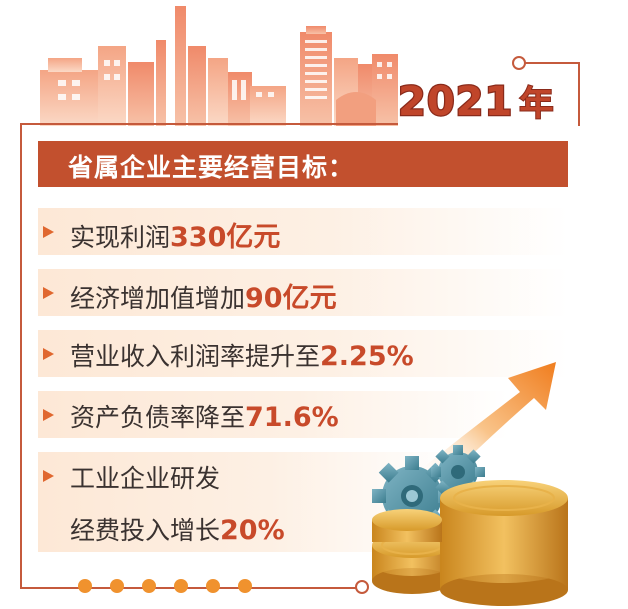 This screenshot has width=628, height=609. Describe the element at coordinates (552, 63) in the screenshot. I see `frame-top-right-line` at that location.